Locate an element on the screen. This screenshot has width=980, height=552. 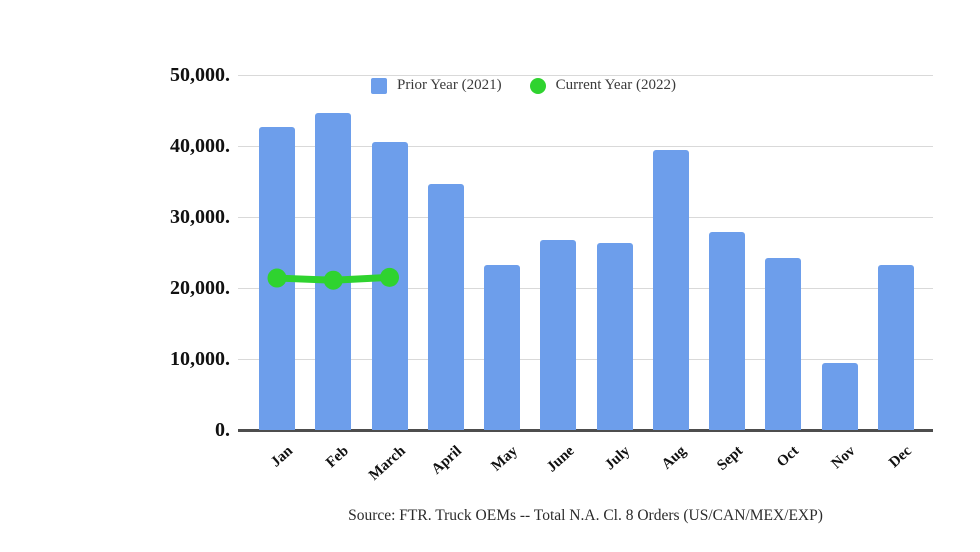
bar-sept is located at coordinates (727, 330).